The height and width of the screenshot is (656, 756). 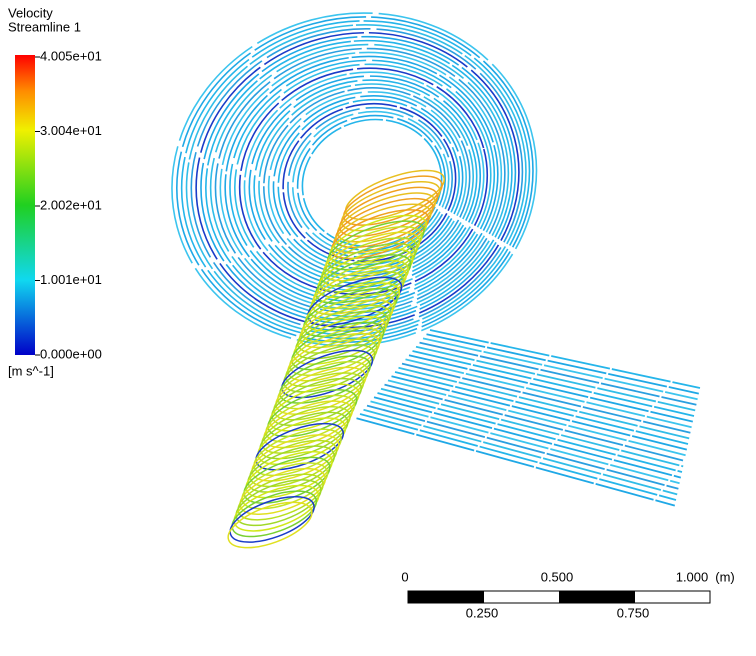 I want to click on scale-label: 0.250, so click(x=482, y=612).